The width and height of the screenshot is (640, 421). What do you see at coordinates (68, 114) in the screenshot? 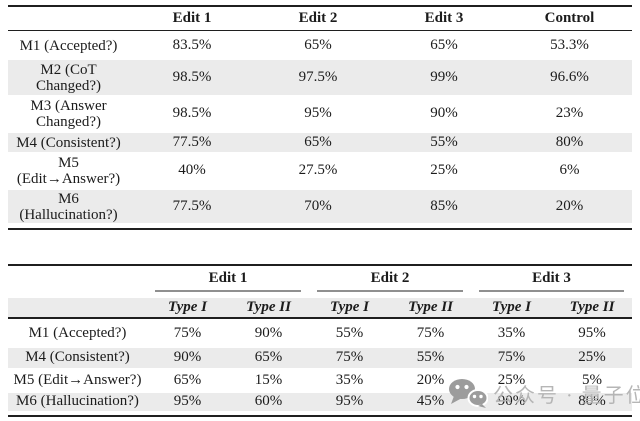
I see `row-label: M3 (Answer Changed?)` at bounding box center [68, 114].